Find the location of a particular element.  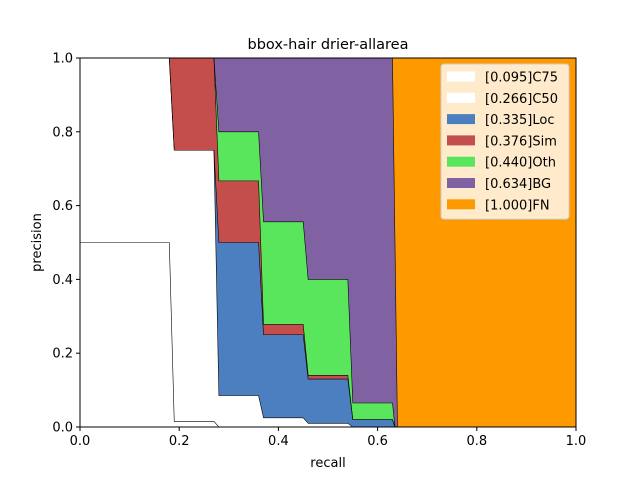

y-tick-label: 1.0 is located at coordinates (62, 59).